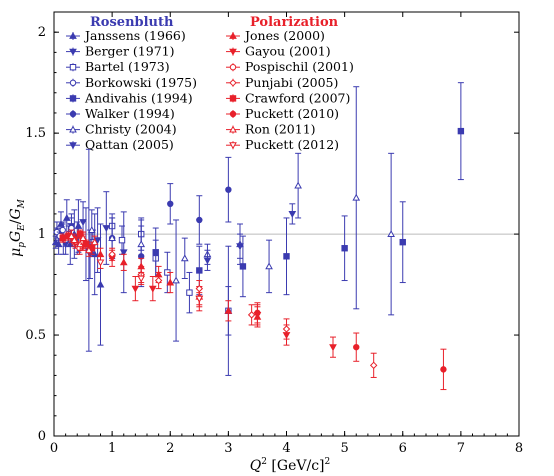 The height and width of the screenshot is (476, 554). I want to click on y-tick-label: 2, so click(42, 32).